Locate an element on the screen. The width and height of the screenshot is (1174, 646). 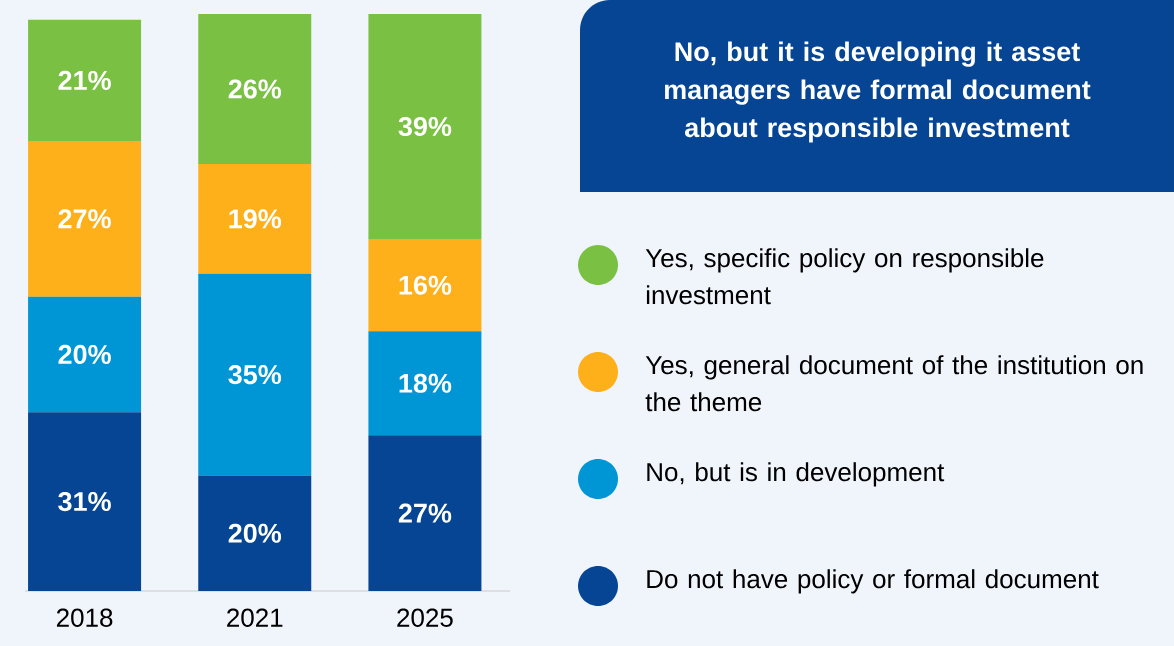
data-label: 26% is located at coordinates (255, 89).